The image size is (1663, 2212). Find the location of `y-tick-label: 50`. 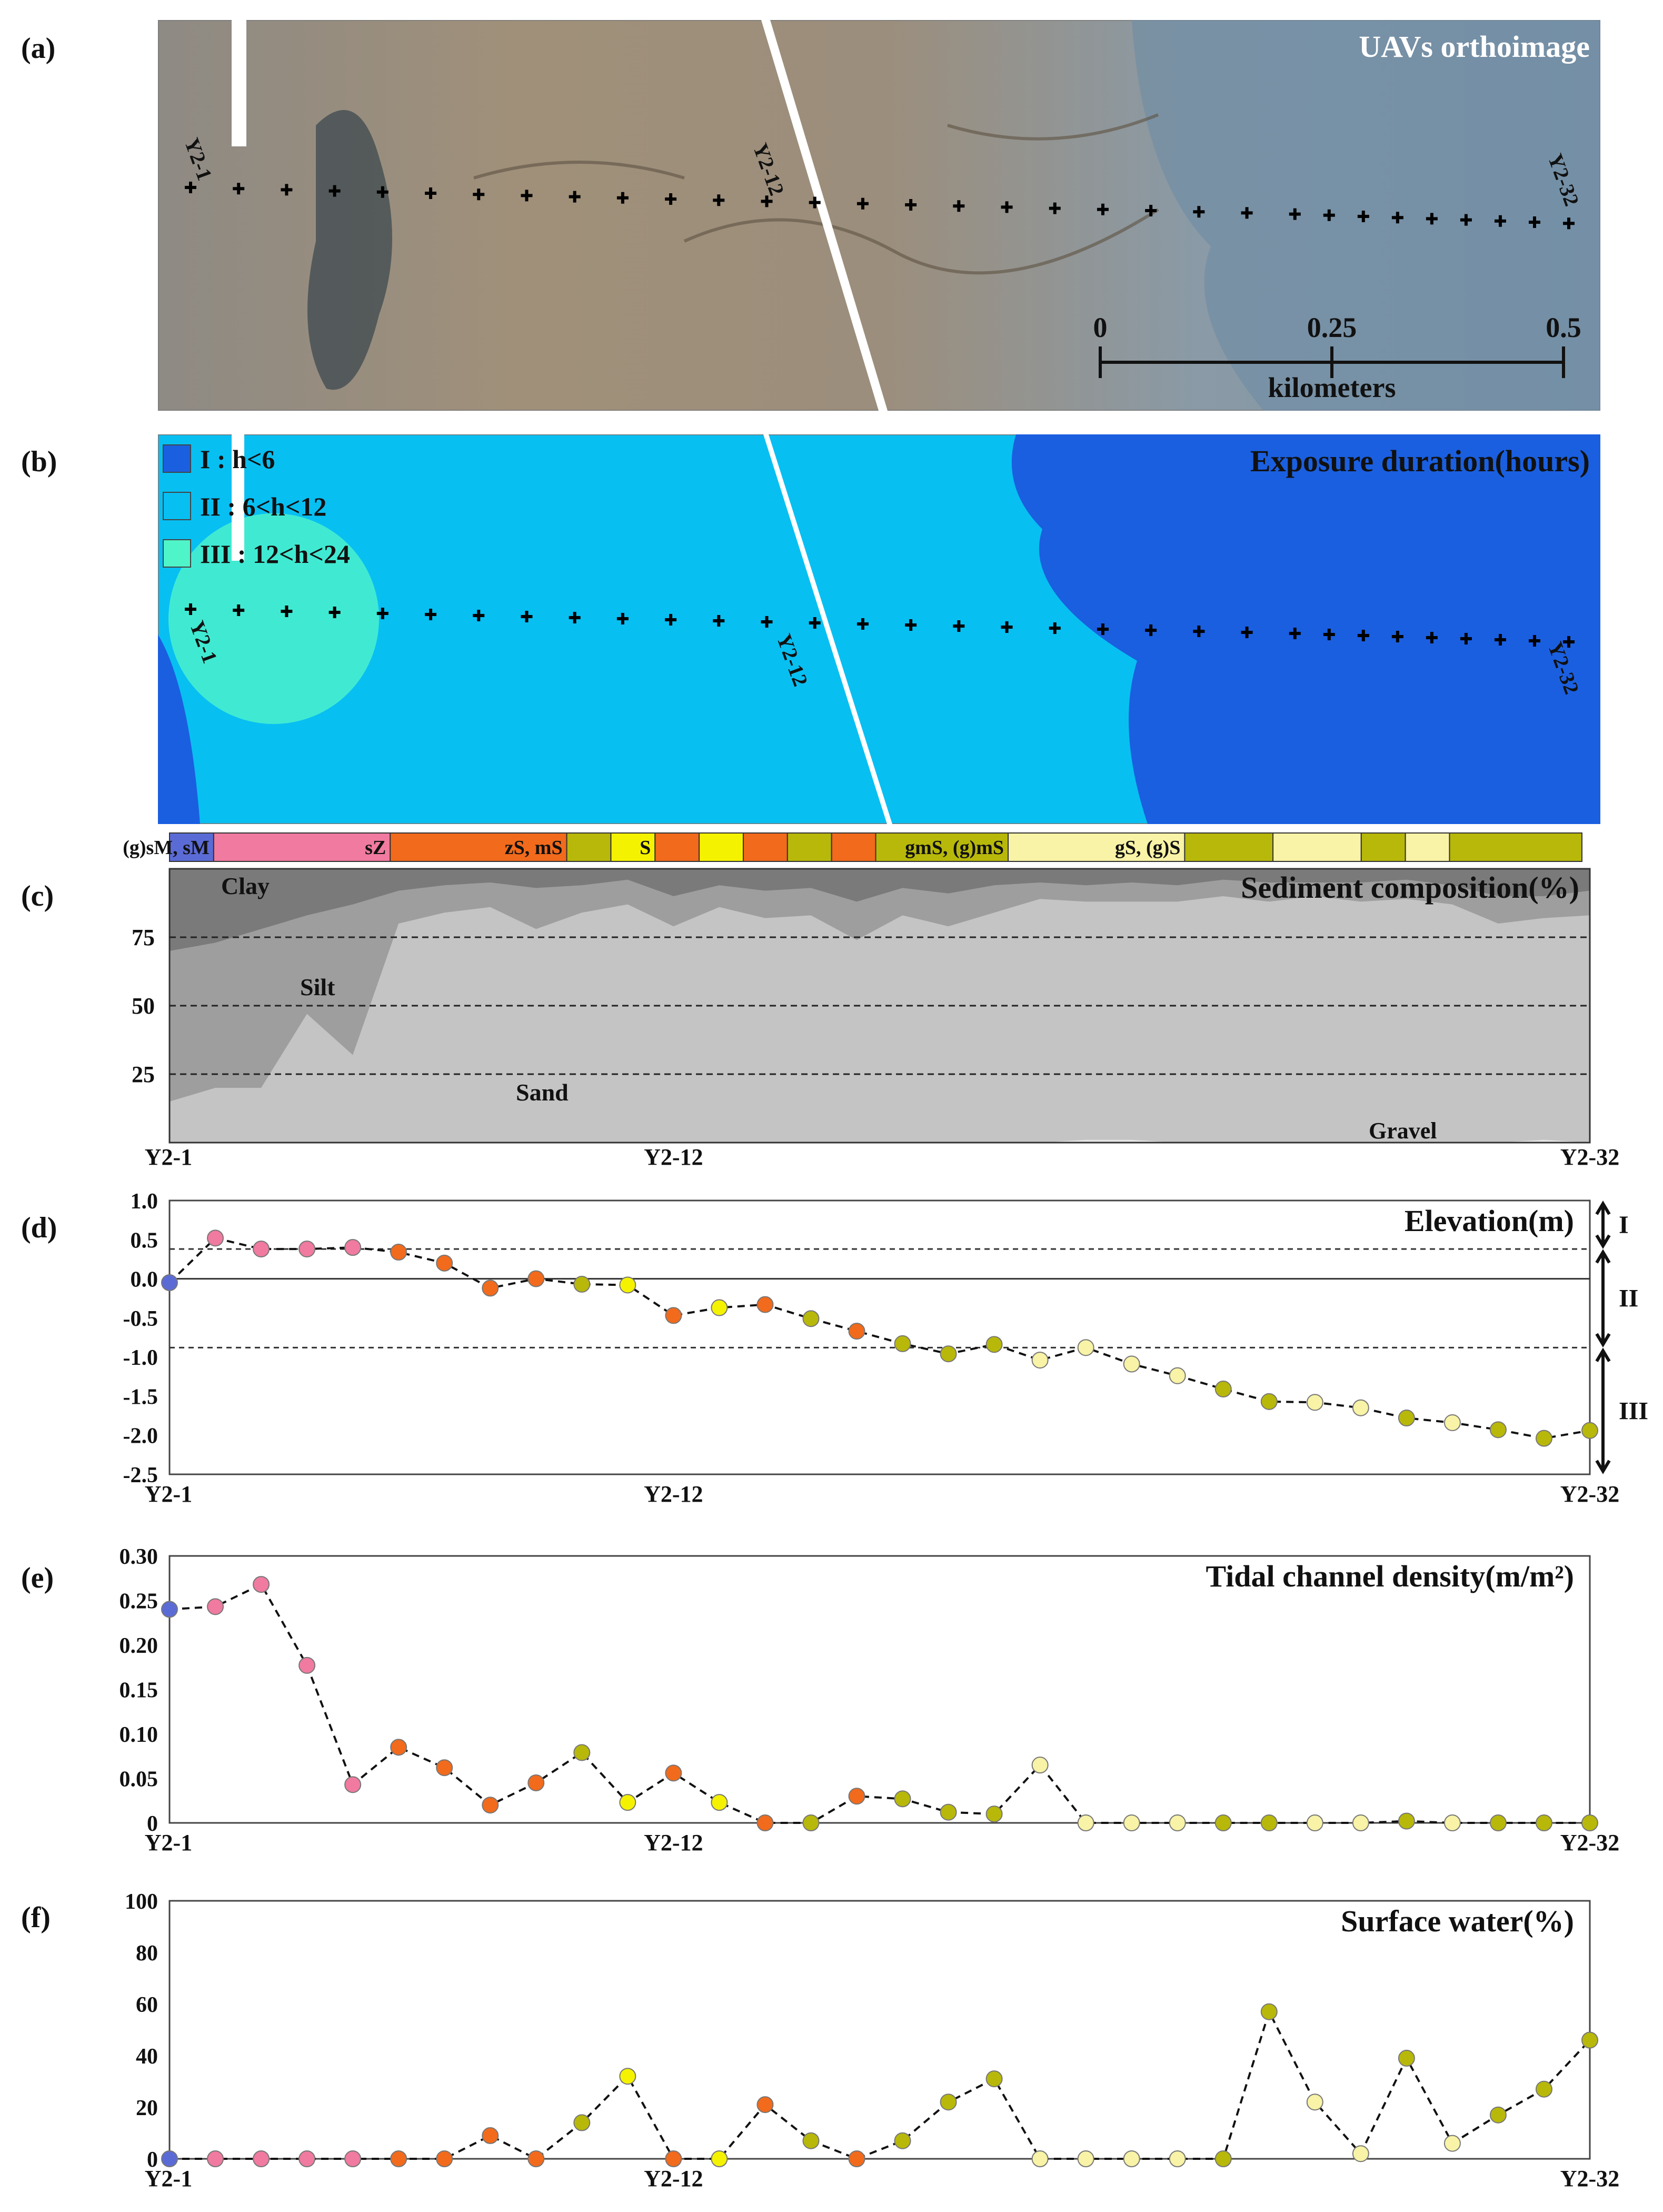

y-tick-label: 50 is located at coordinates (143, 1006).